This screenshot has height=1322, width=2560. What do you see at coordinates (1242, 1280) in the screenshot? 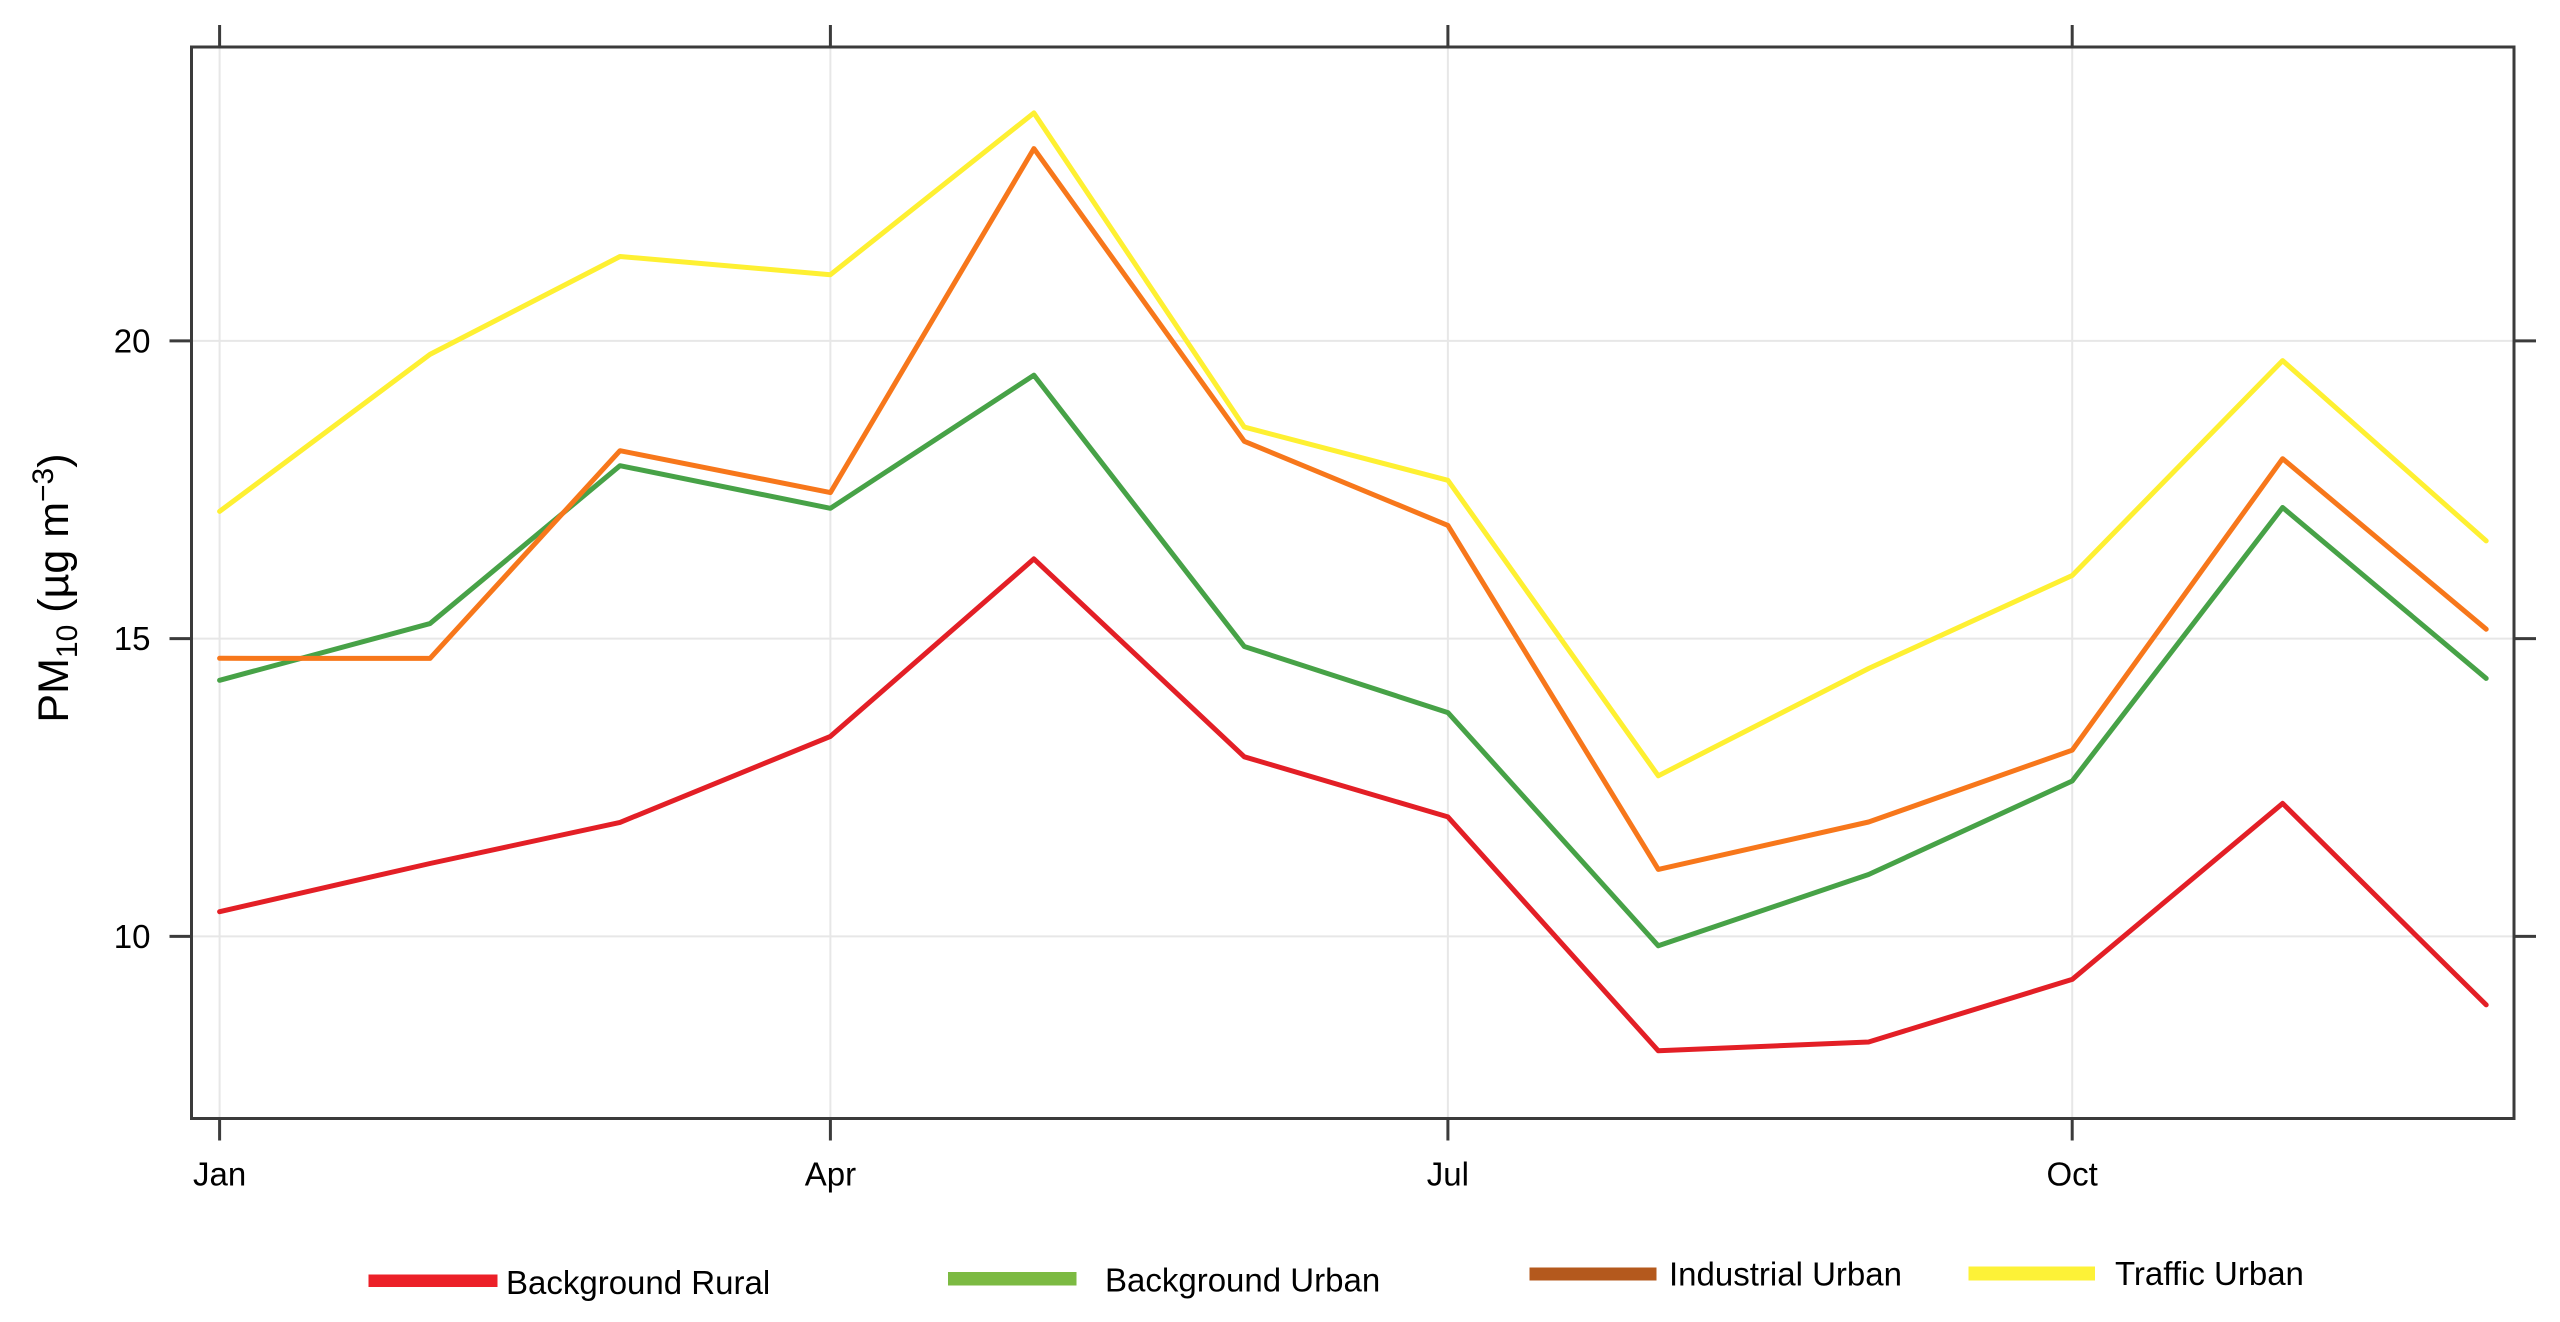
I see `svg-text: Background Urban` at bounding box center [1242, 1280].